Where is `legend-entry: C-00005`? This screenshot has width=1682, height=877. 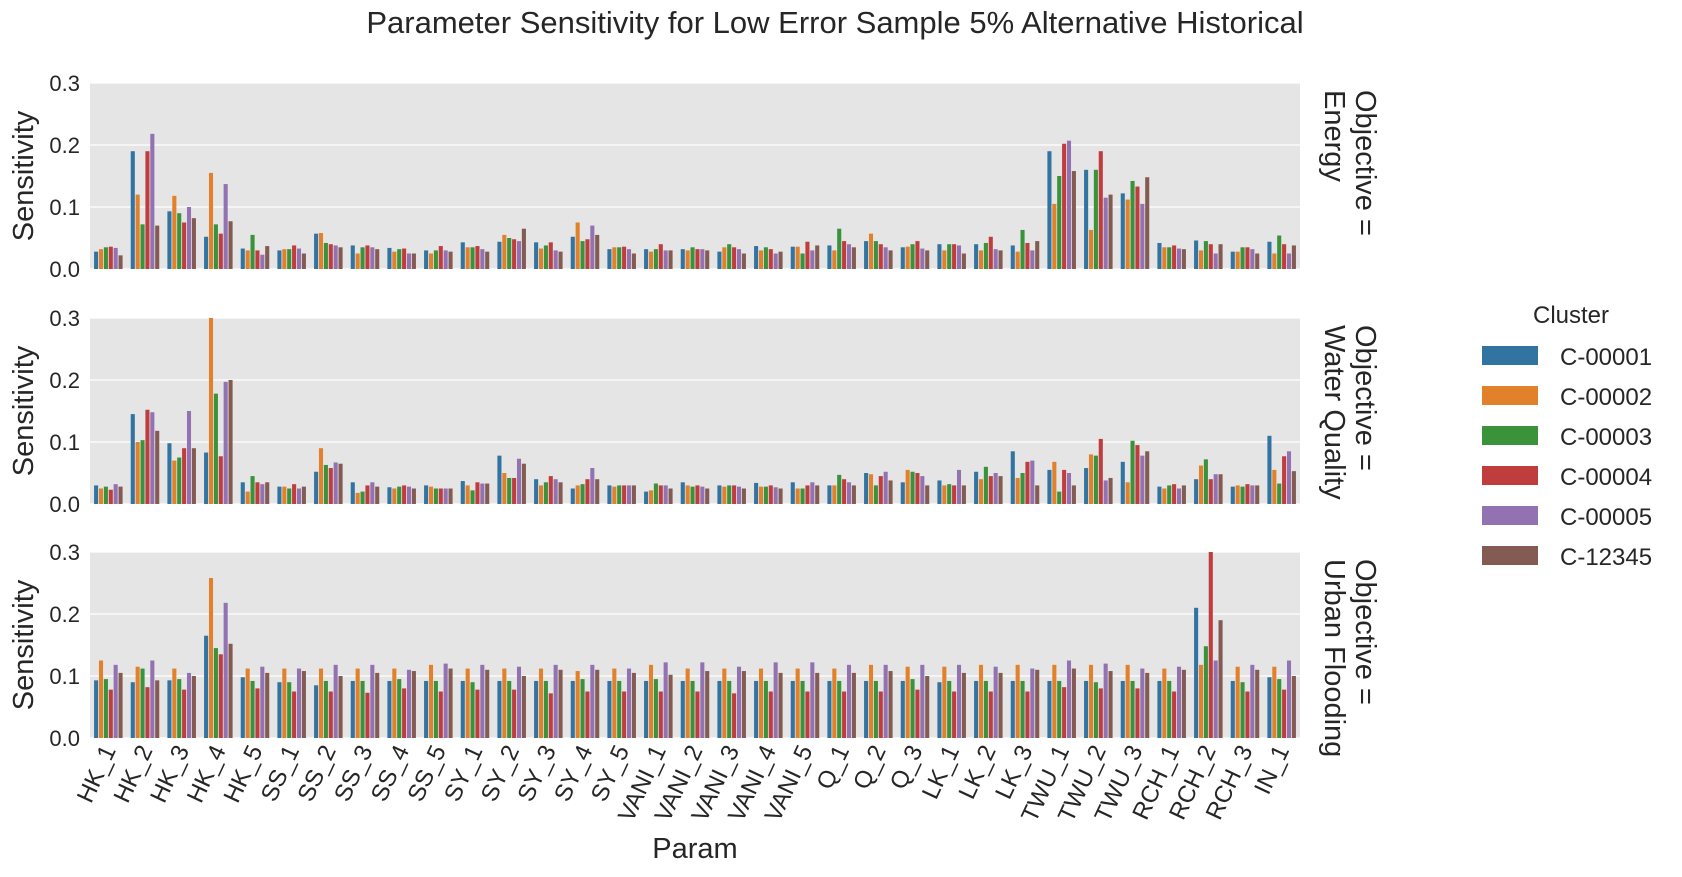
legend-entry: C-00005 is located at coordinates (1606, 517).